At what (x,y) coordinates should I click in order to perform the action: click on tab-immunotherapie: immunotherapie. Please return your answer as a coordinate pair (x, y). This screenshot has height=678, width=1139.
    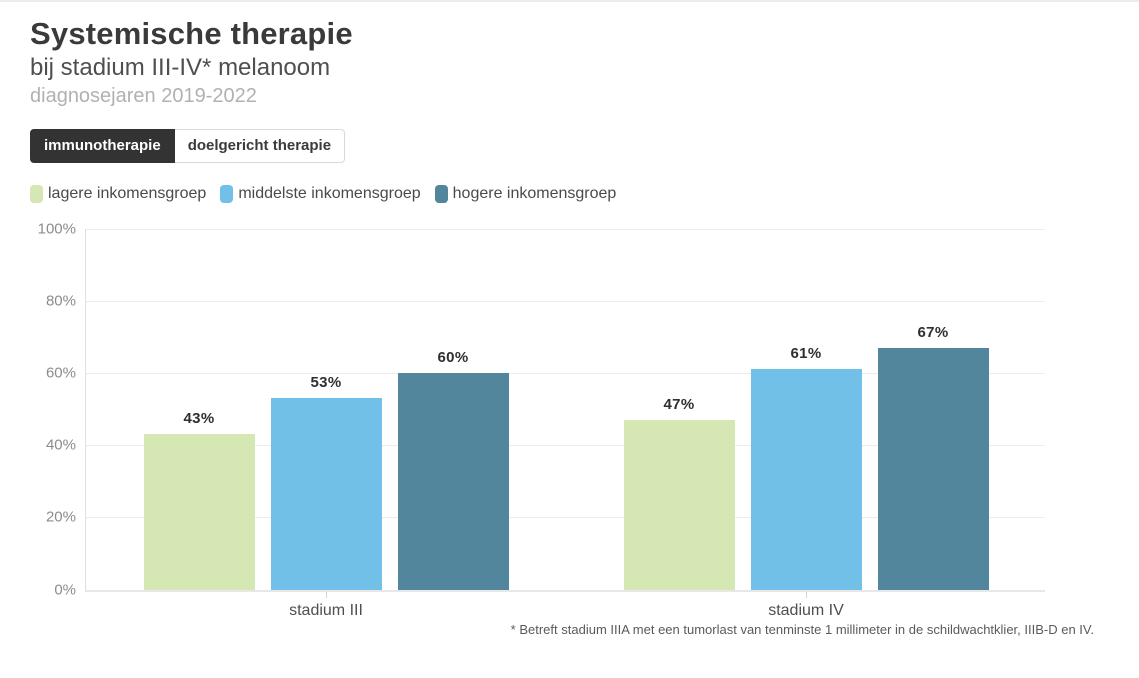
    Looking at the image, I should click on (102, 145).